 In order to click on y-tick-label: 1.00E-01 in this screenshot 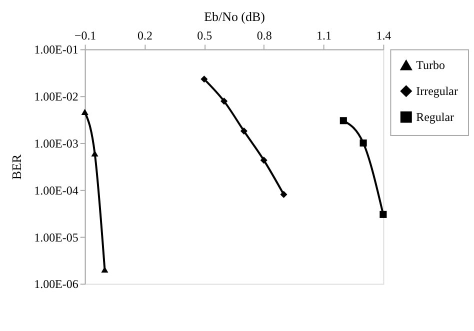, I will do `click(56, 49)`.